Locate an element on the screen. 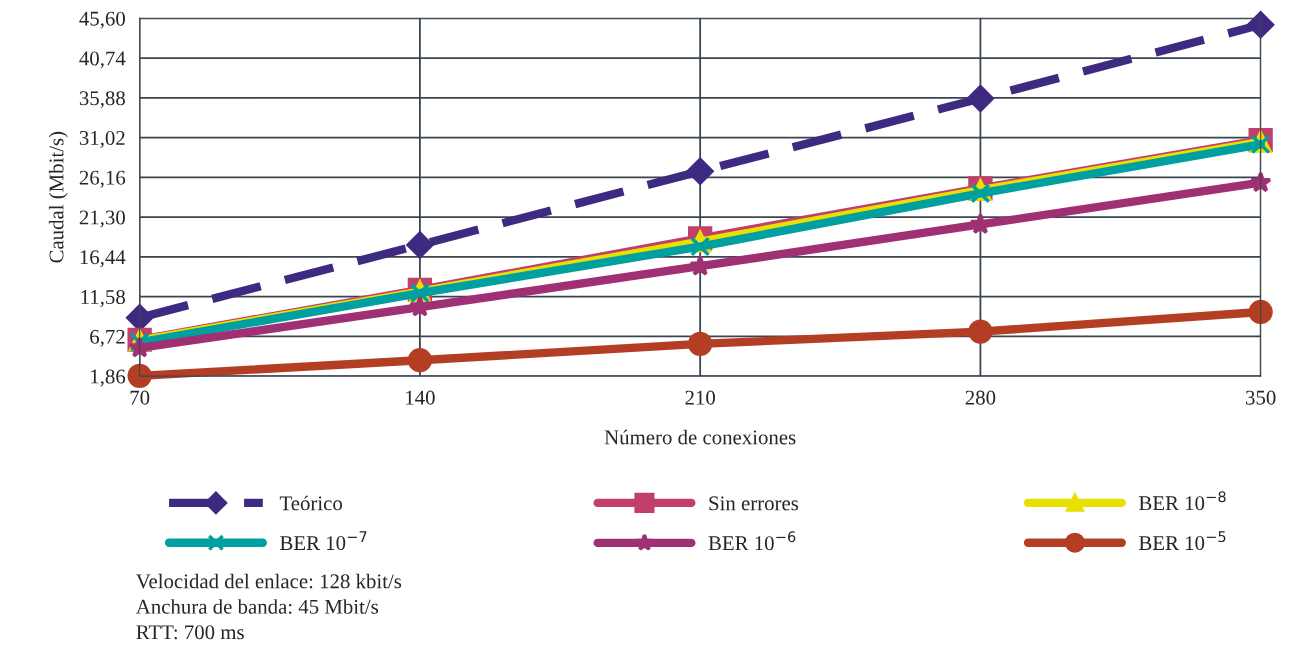 The image size is (1293, 653). y-tick-label: 35,88 is located at coordinates (102, 100).